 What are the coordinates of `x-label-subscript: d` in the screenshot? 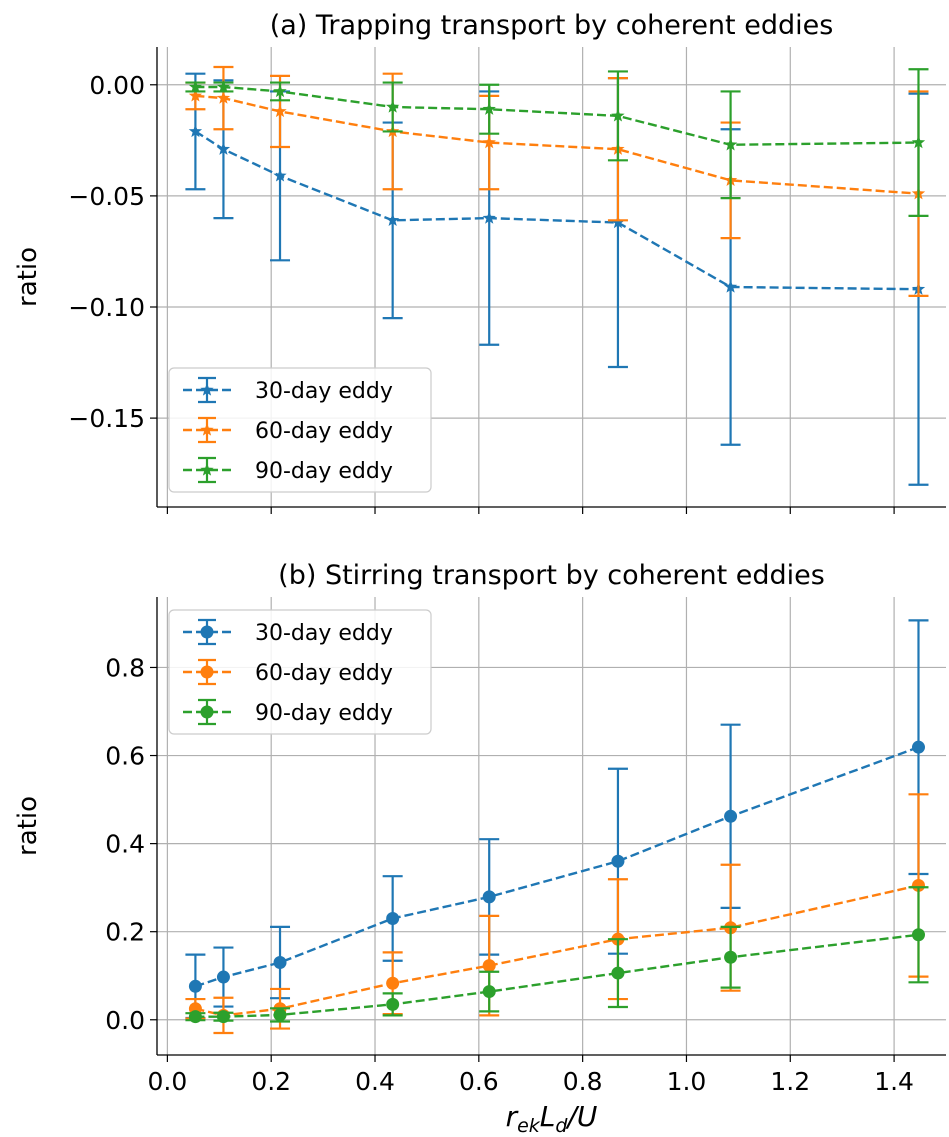 It's located at (561, 1126).